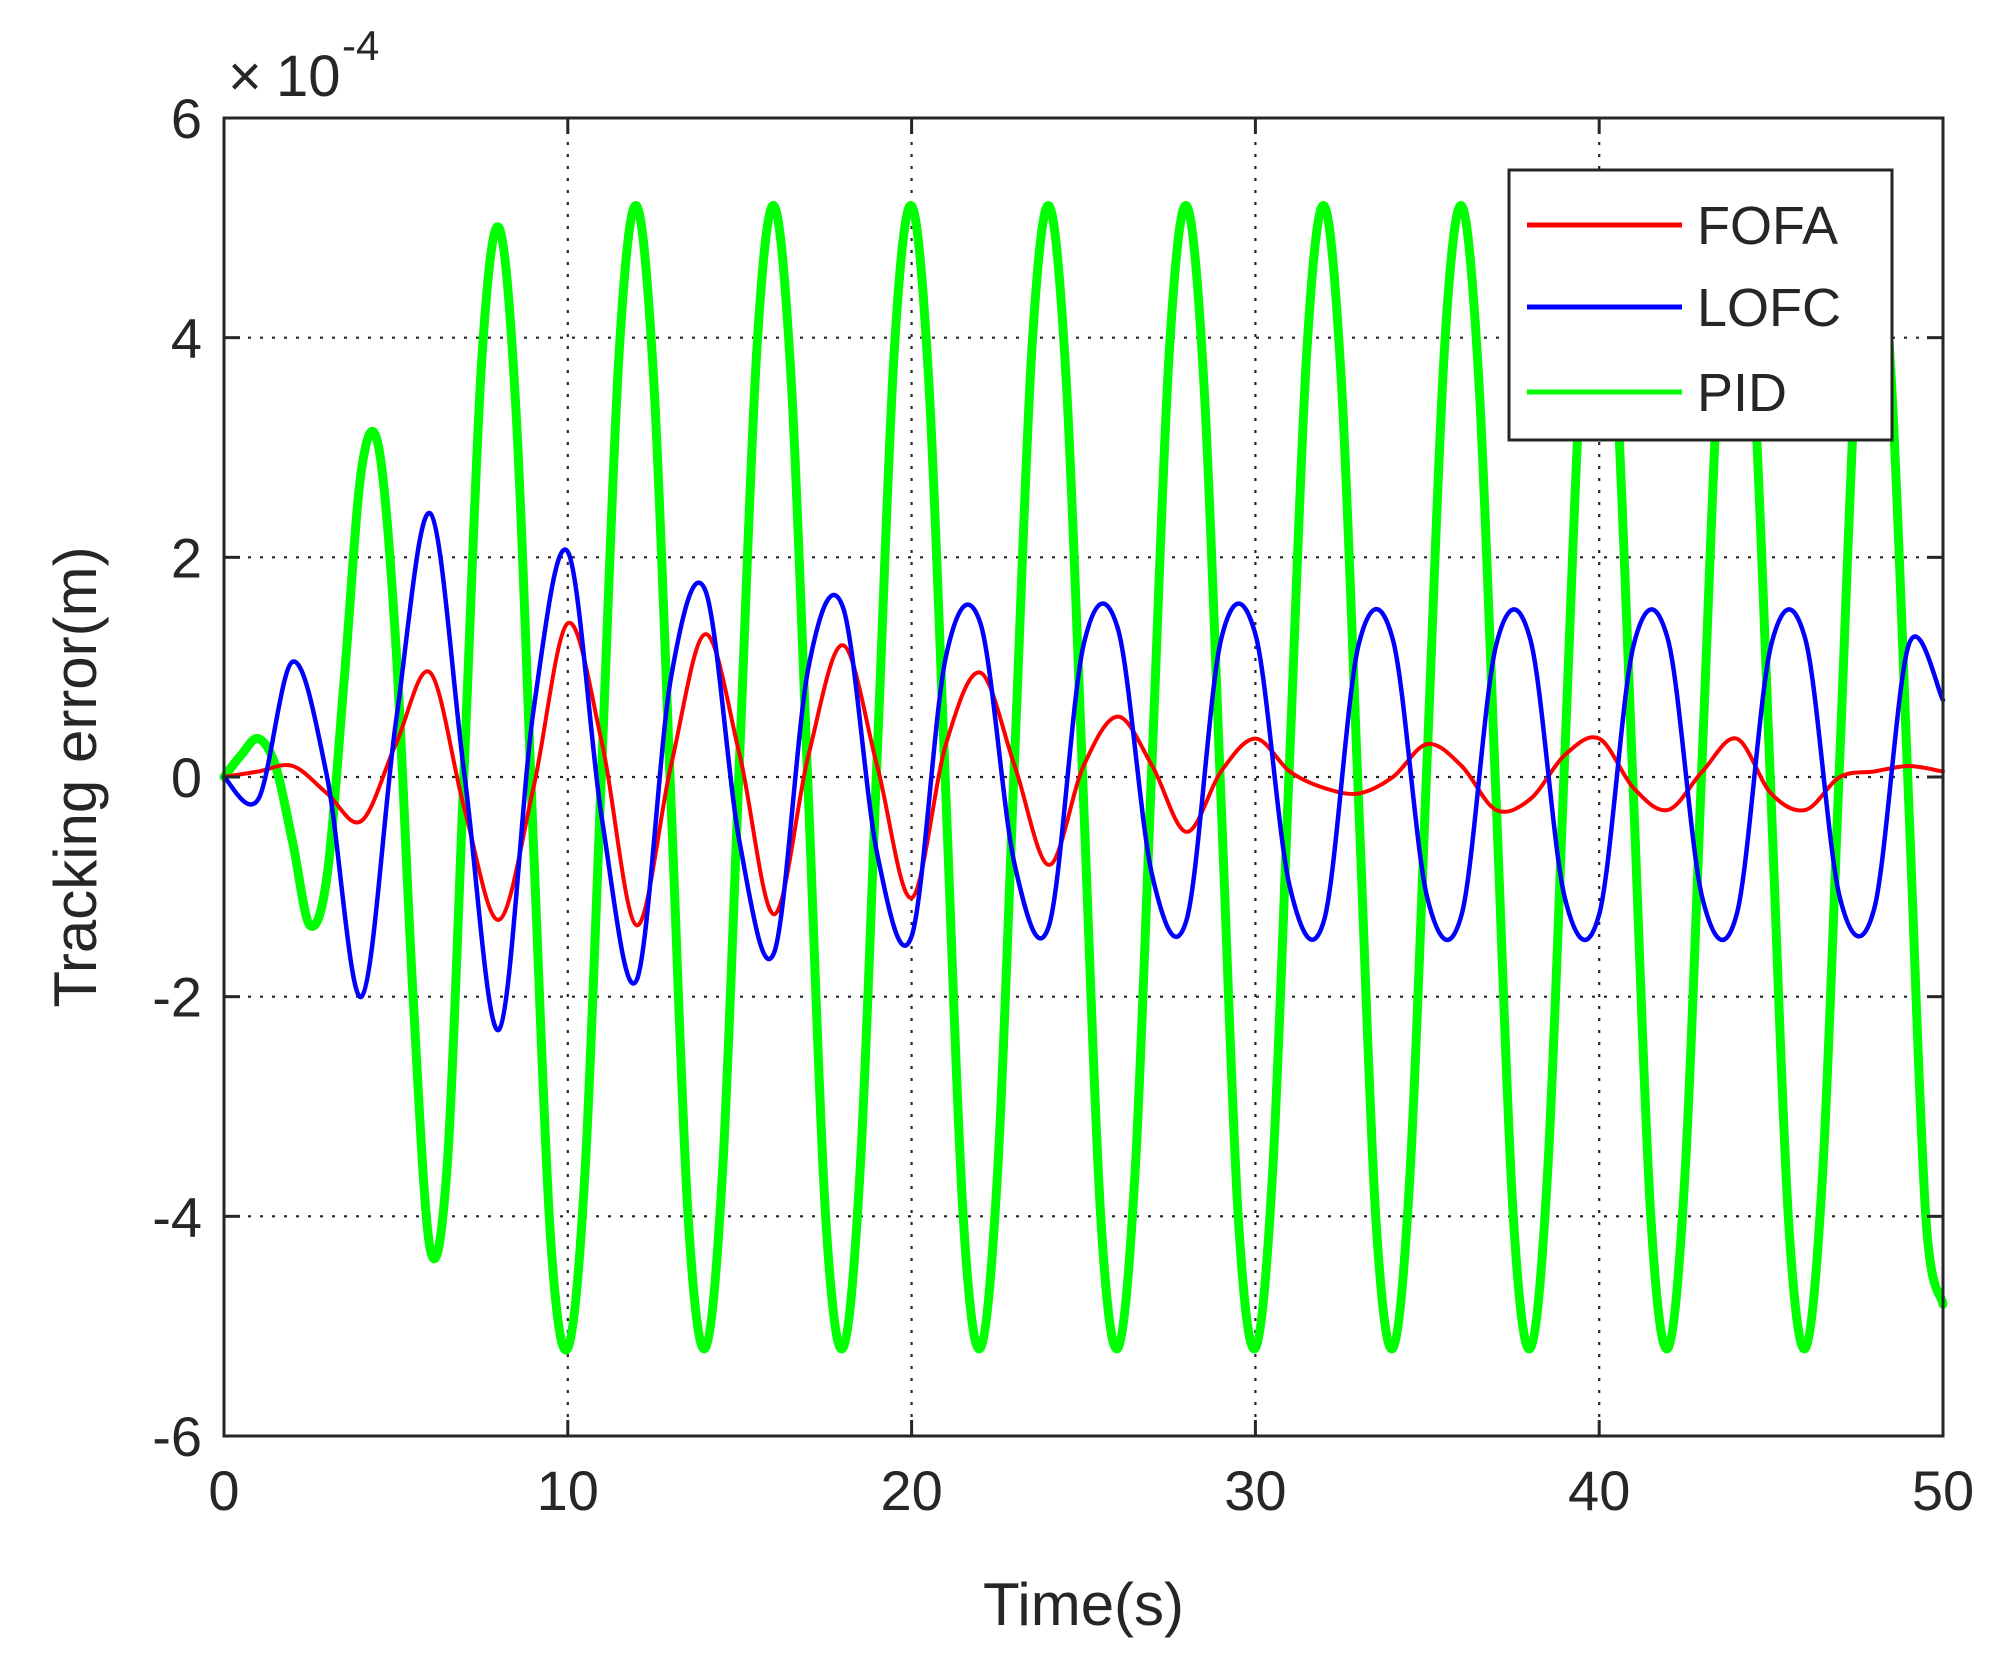  What do you see at coordinates (1943, 1490) in the screenshot?
I see `x-tick-label: 50` at bounding box center [1943, 1490].